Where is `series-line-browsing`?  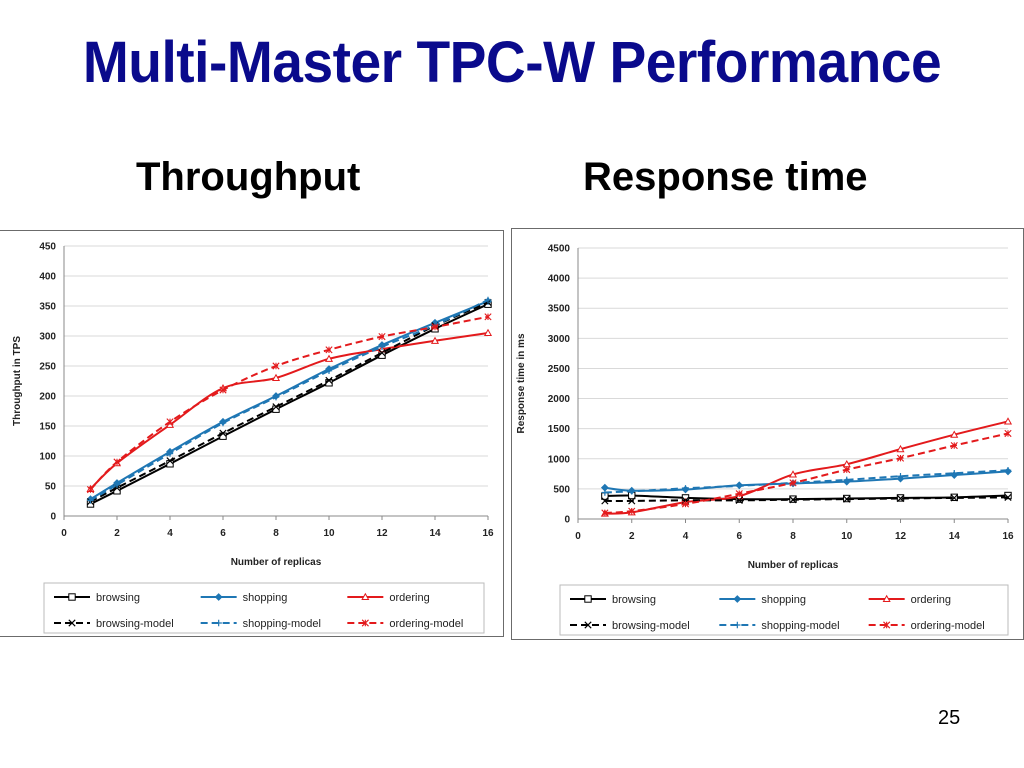 series-line-browsing is located at coordinates (289, 404).